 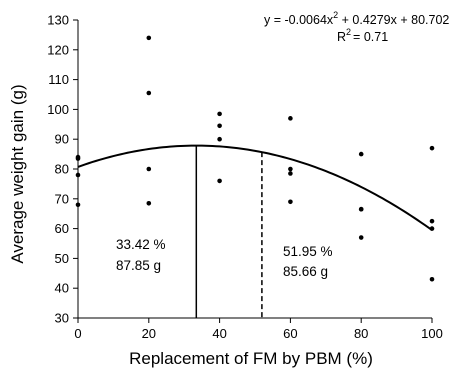 I want to click on y-tick-label: 50, so click(x=62, y=258).